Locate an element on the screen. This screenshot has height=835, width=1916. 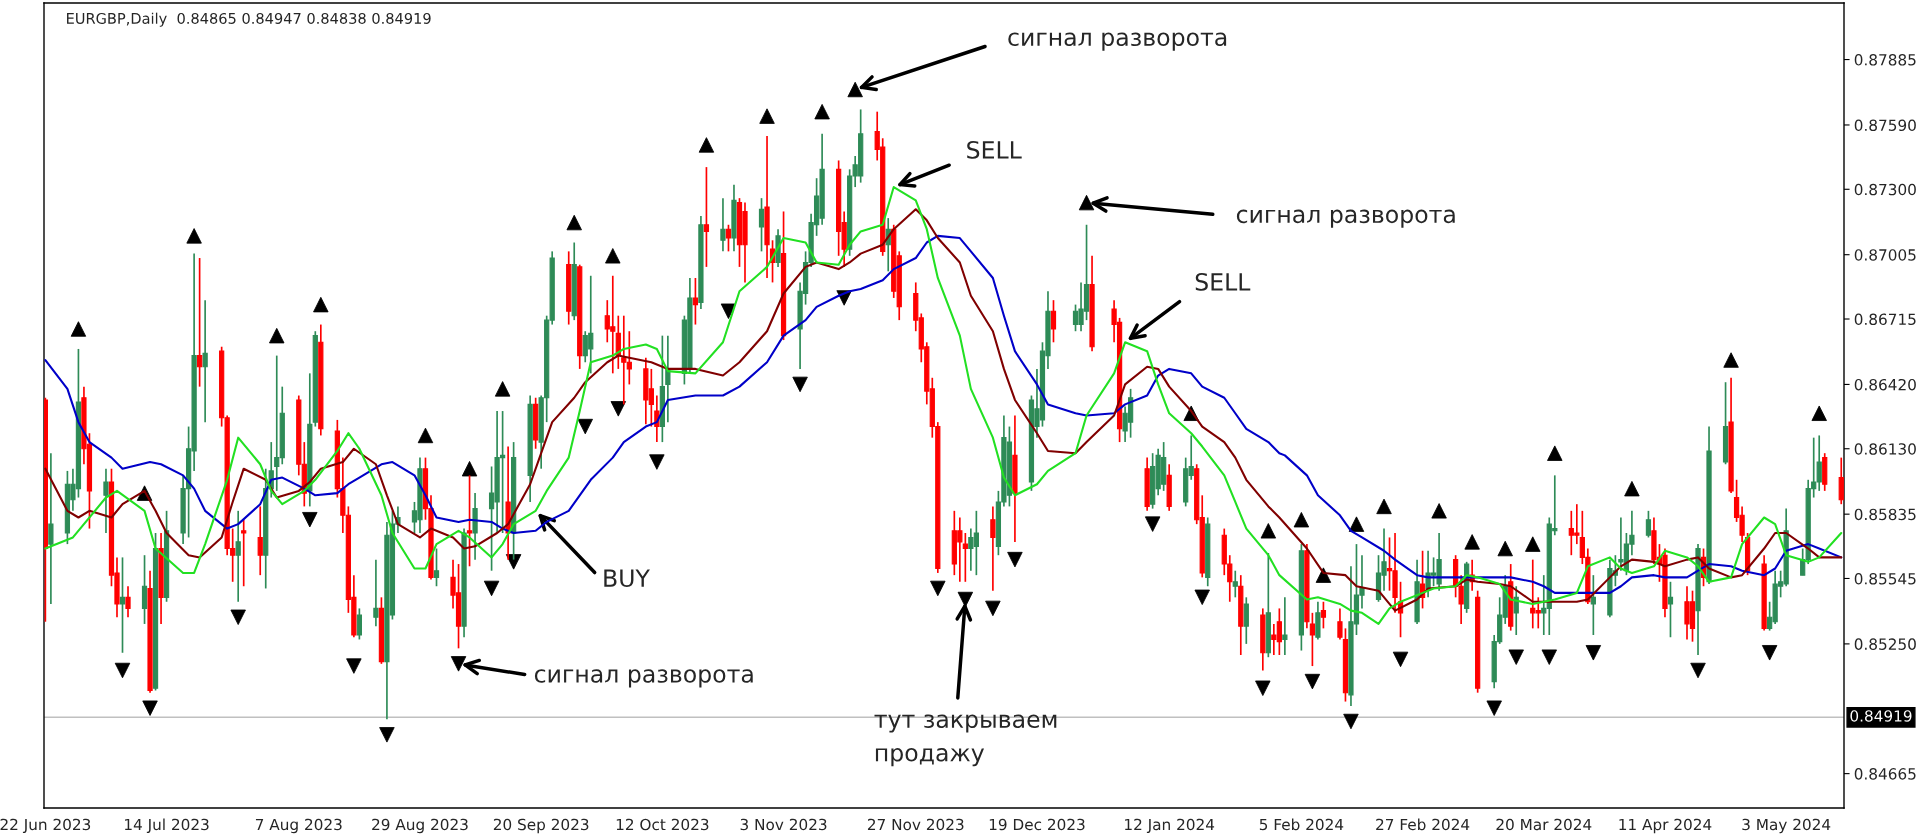
y-tick-label: 0.86715 is located at coordinates (1885, 319).